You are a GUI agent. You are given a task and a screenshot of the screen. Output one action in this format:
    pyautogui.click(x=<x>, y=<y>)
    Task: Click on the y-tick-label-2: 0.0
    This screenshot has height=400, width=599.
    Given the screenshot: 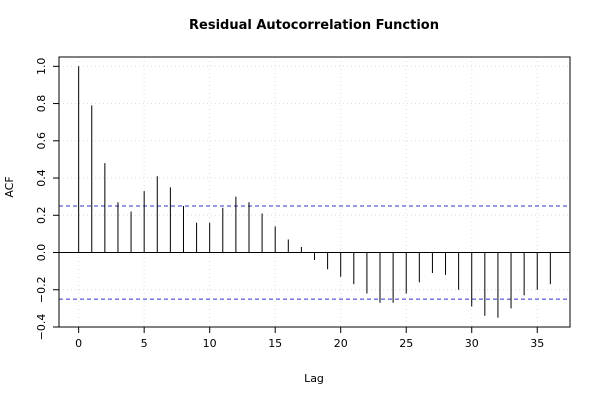 What is the action you would take?
    pyautogui.click(x=41, y=253)
    